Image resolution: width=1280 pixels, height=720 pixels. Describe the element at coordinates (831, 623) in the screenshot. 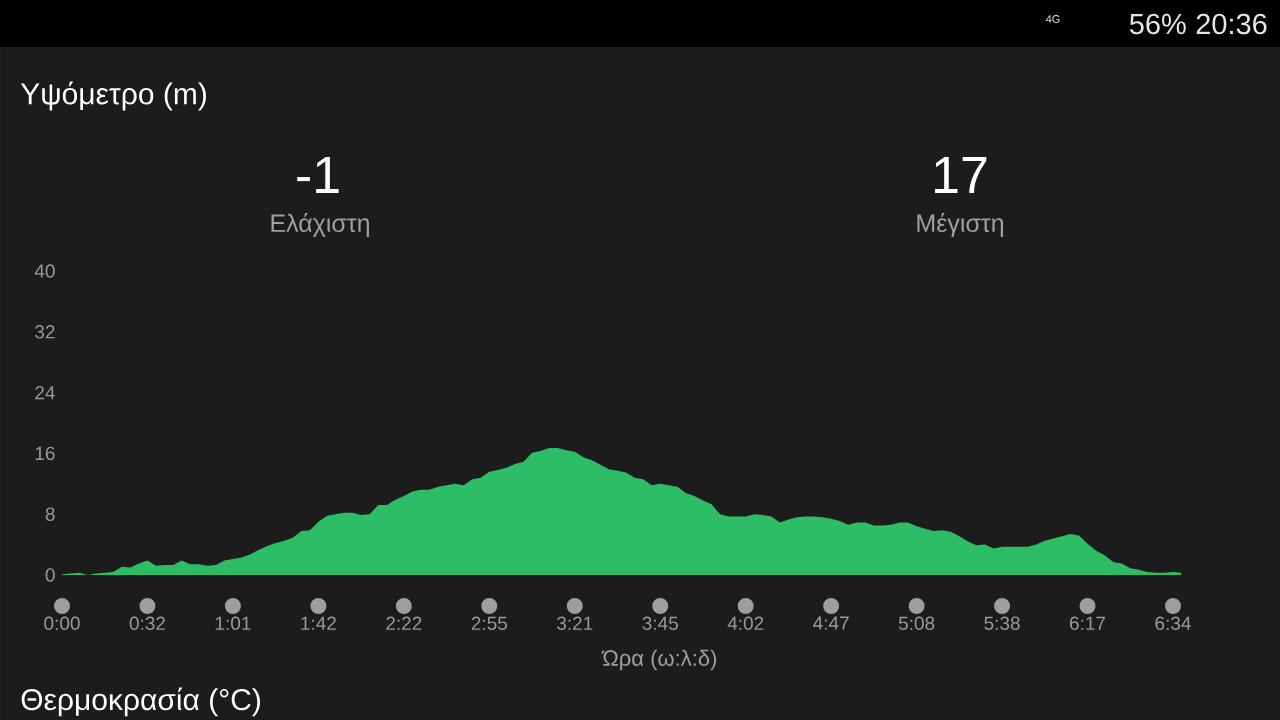

I see `x-tick-label: 4:47` at that location.